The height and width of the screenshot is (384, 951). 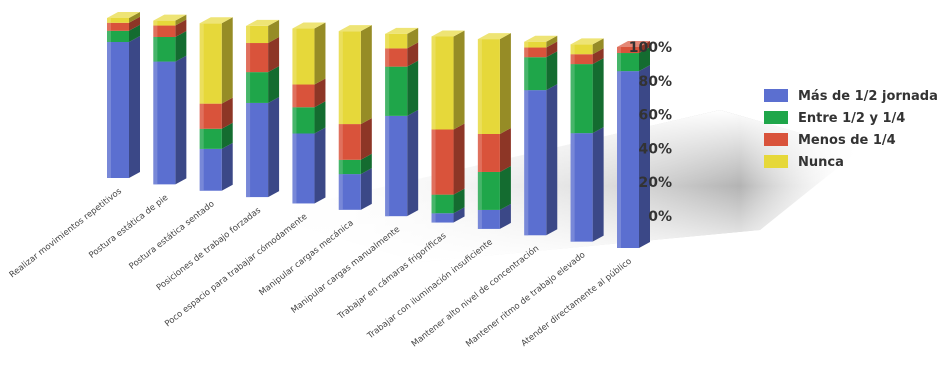 What do you see at coordinates (306, 258) in the screenshot?
I see `x-tick-label: Manipular cargas mecánica` at bounding box center [306, 258].